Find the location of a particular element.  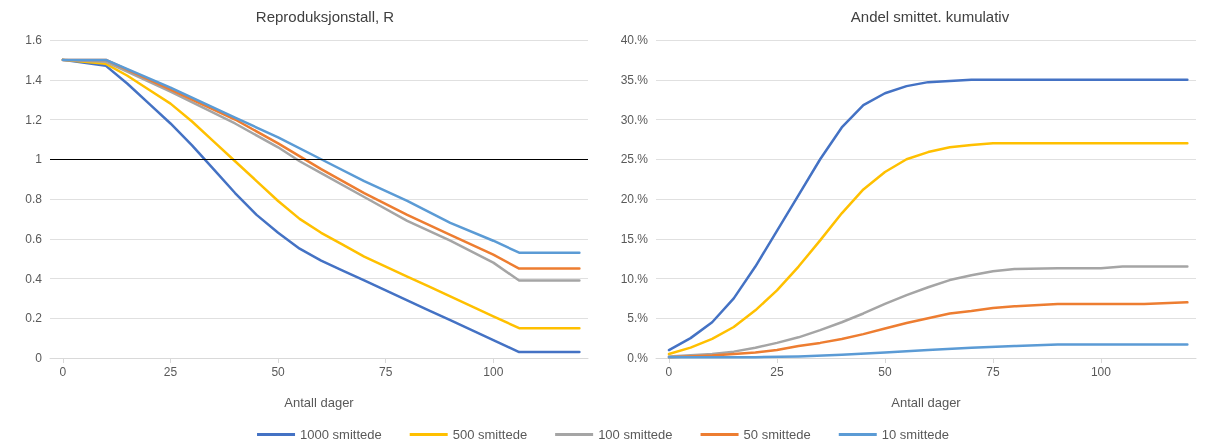

y-tick-label: 15.% is located at coordinates (634, 238).